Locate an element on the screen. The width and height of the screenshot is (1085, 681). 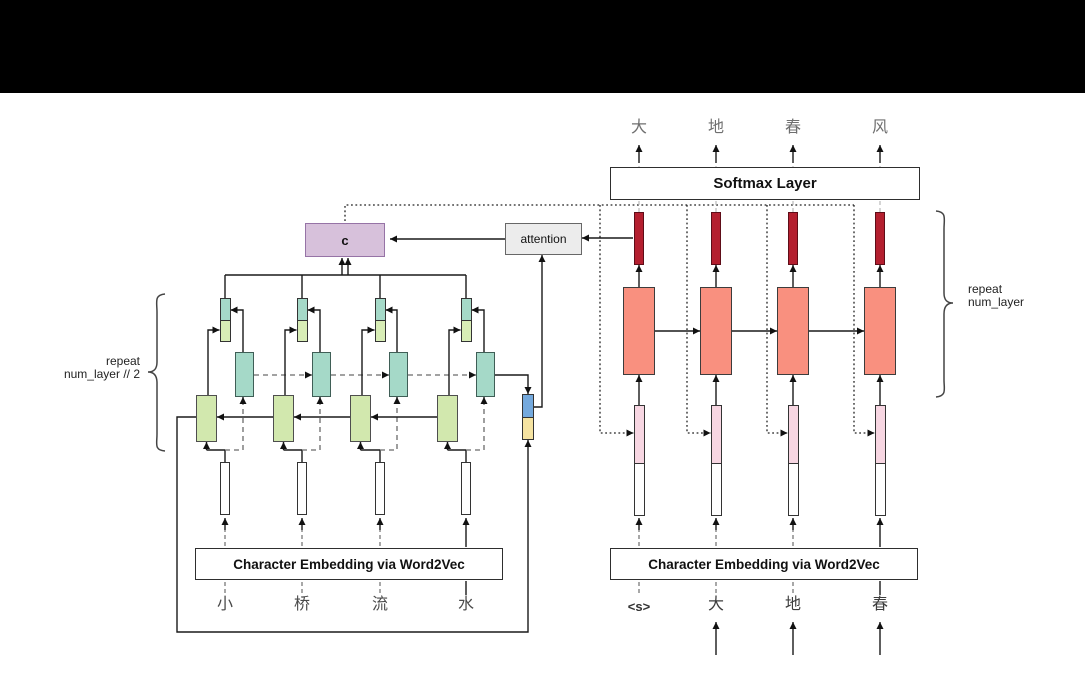
encoder-repeat-label: repeat num_layer // 2 is located at coordinates (85, 368).